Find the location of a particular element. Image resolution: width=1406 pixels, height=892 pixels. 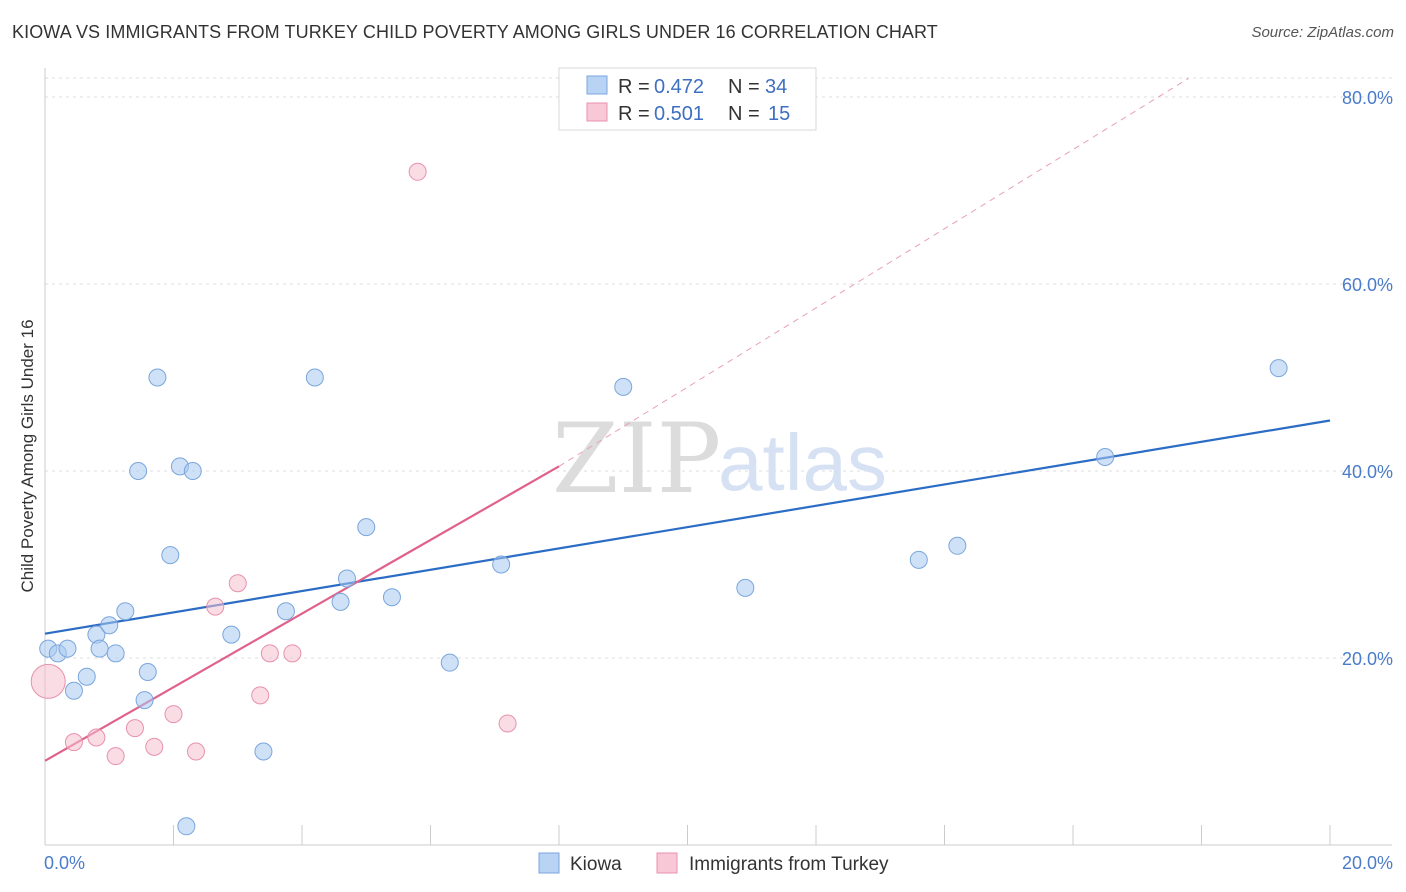

legend-r-label-1: R = is located at coordinates (634, 87).